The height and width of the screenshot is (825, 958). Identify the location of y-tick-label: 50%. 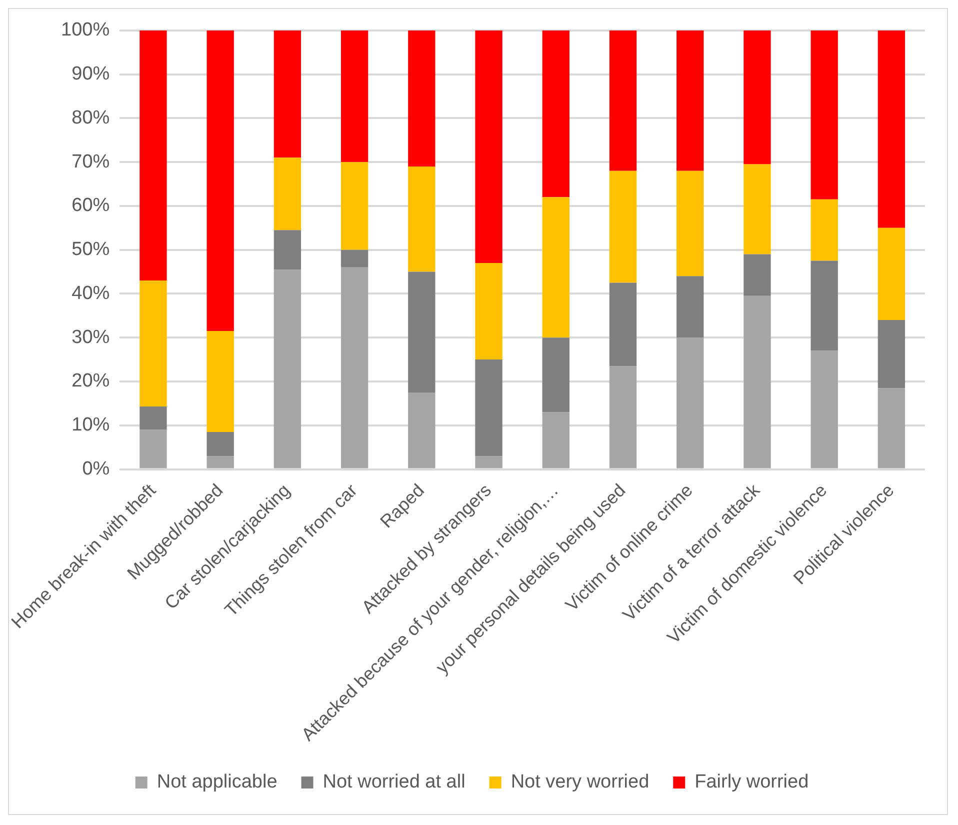
(91, 249).